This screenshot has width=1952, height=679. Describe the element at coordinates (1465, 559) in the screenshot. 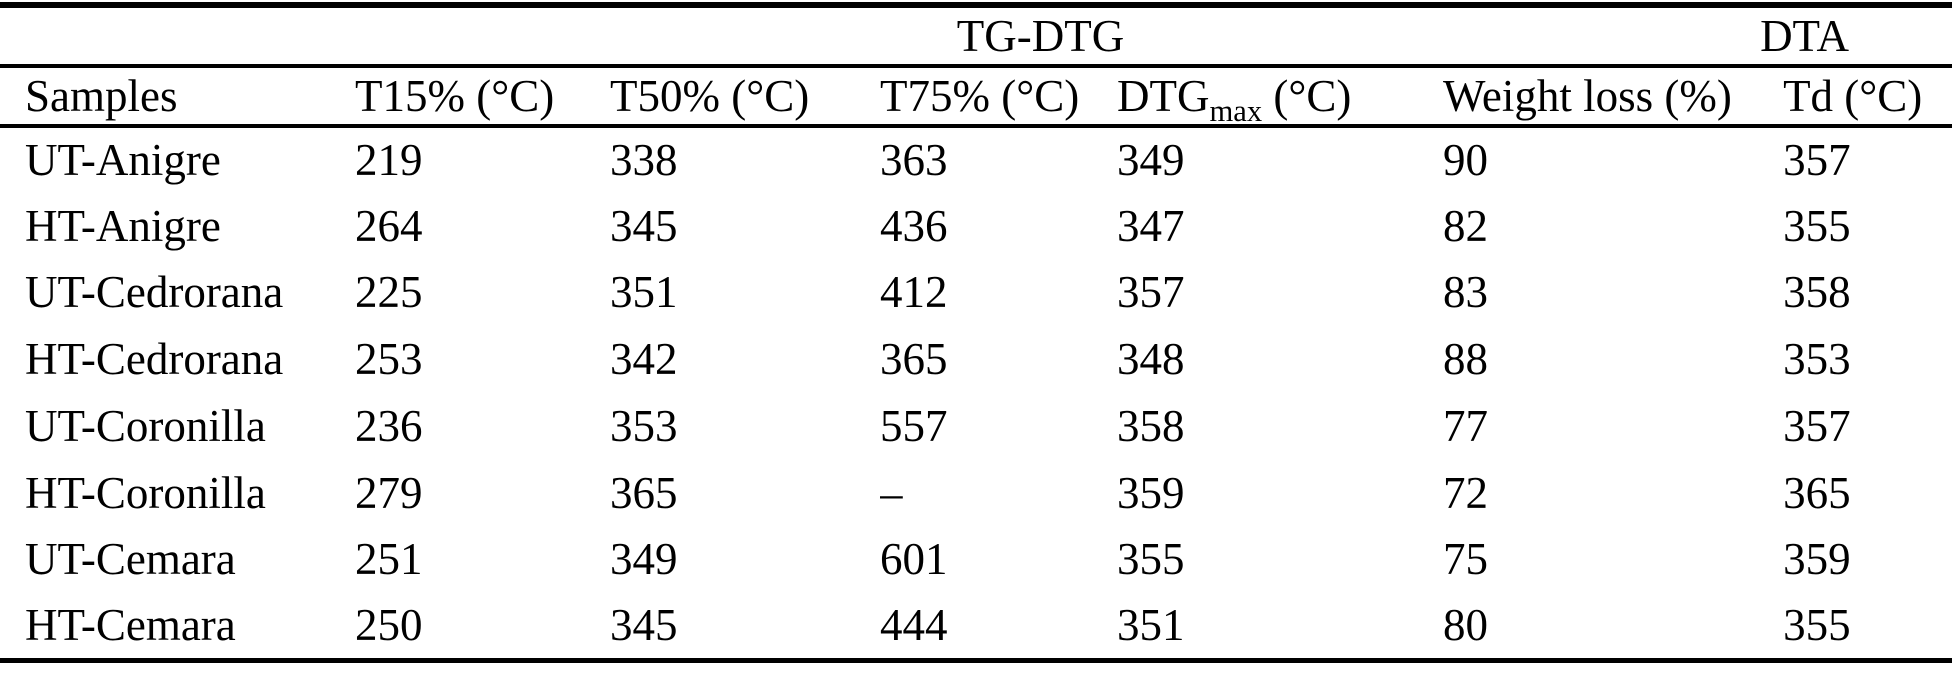

I see `cell-weight-loss: 75` at that location.